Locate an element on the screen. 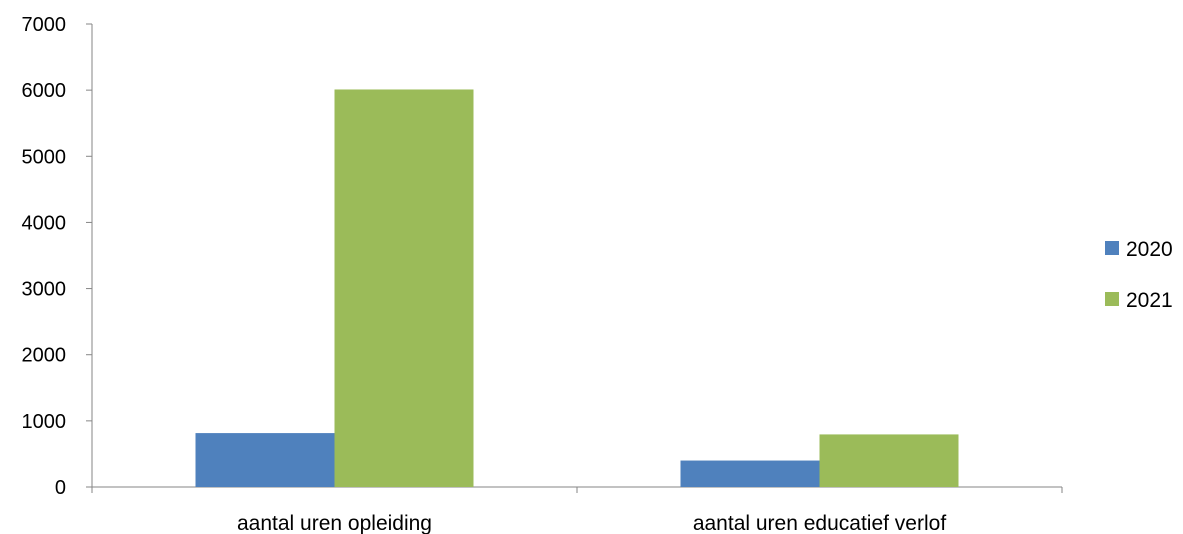 The image size is (1183, 534). legend-swatch-2020 is located at coordinates (1112, 248).